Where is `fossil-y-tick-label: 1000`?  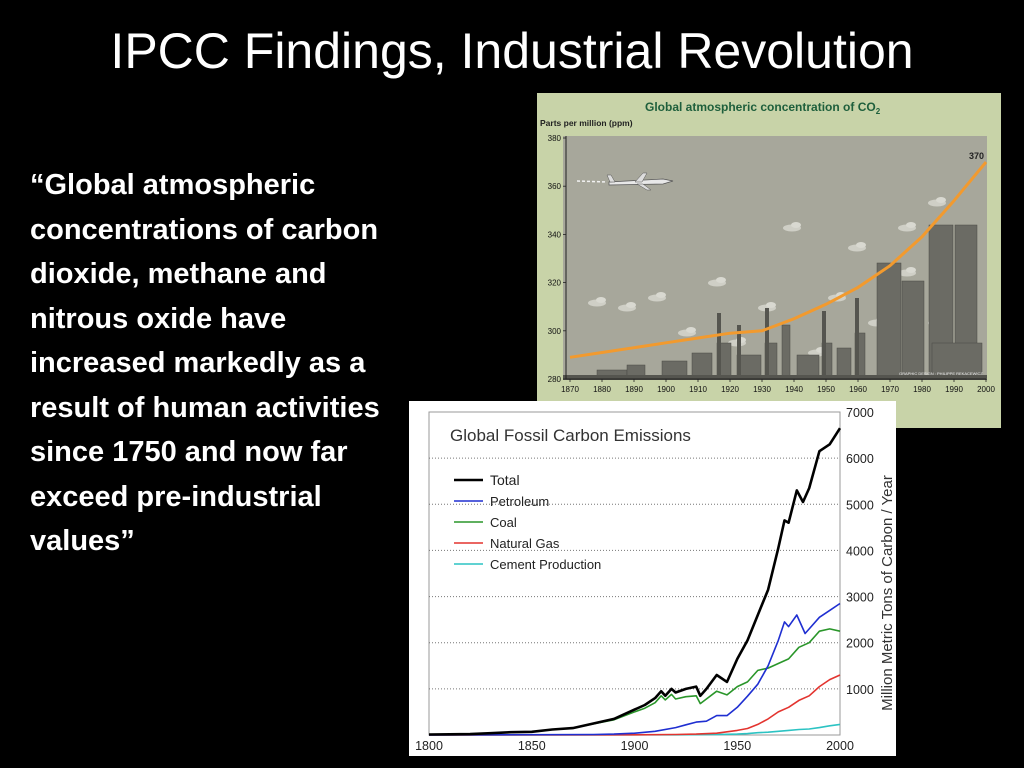 fossil-y-tick-label: 1000 is located at coordinates (860, 690).